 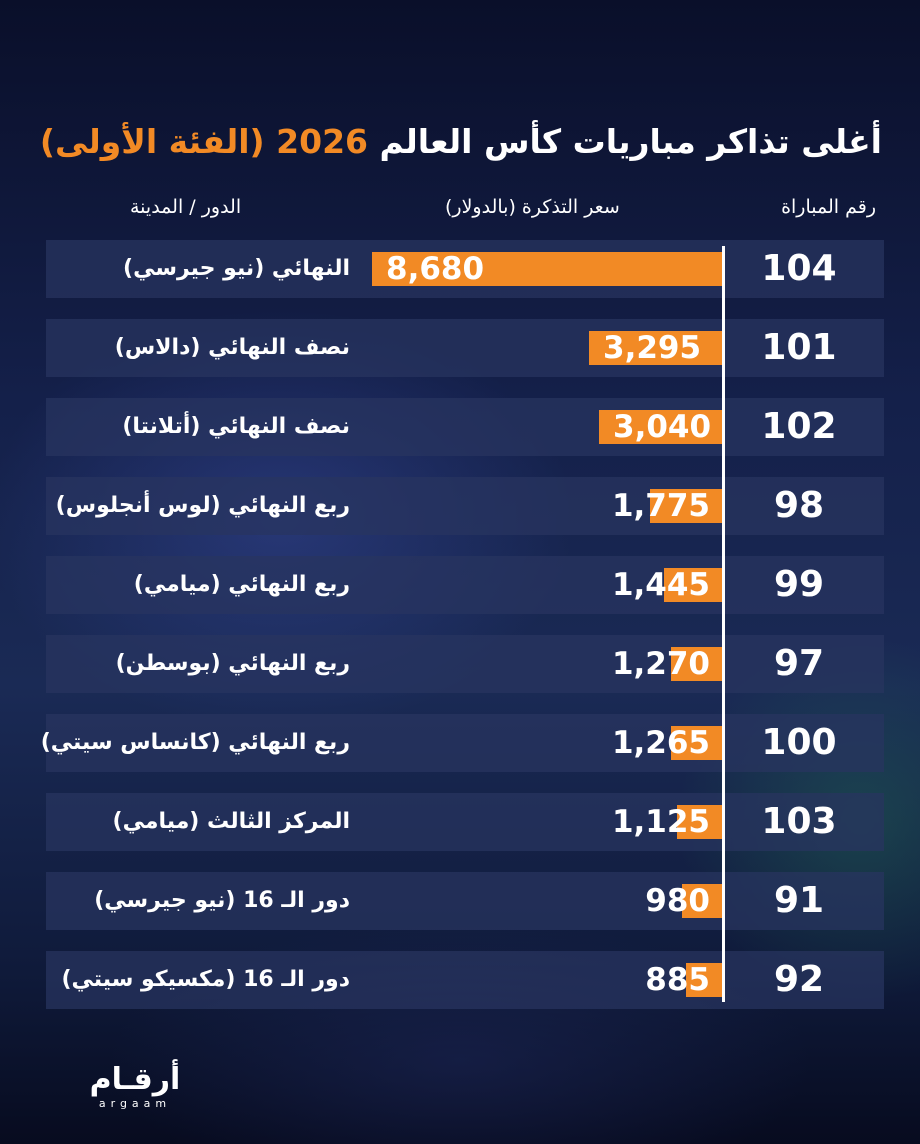 I want to click on argaam-logo: أرقـام argaam, so click(x=135, y=1087).